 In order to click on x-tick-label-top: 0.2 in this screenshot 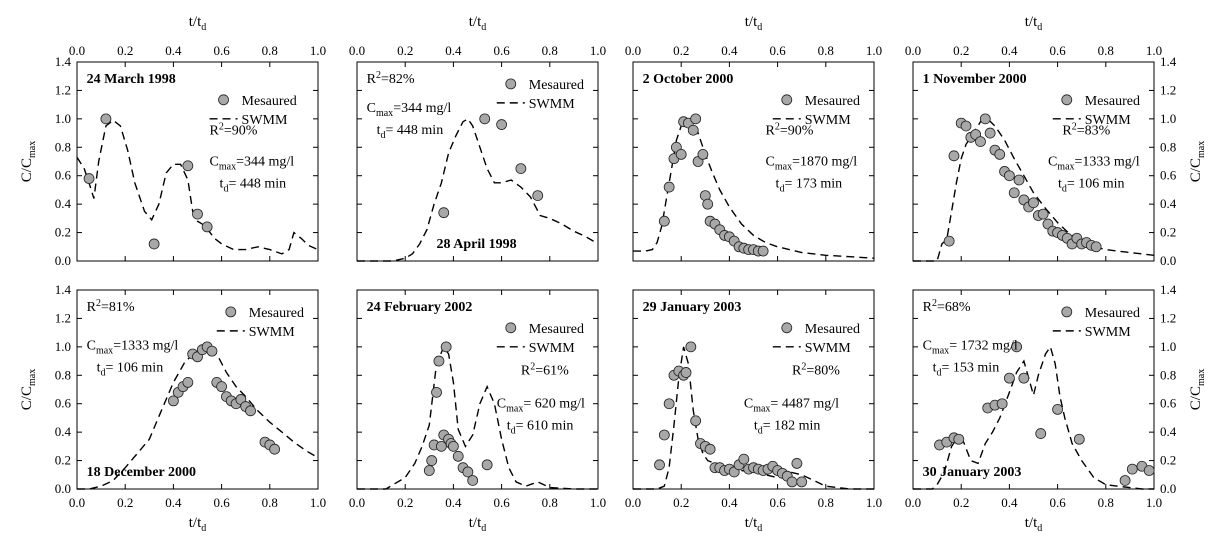, I will do `click(681, 50)`.